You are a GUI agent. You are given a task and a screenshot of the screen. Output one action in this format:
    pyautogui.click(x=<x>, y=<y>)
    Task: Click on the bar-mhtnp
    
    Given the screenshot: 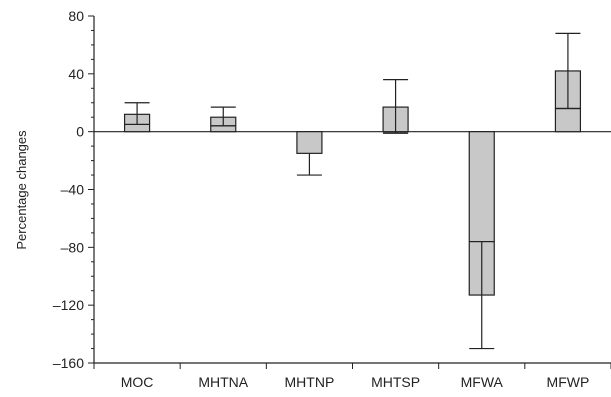 What is the action you would take?
    pyautogui.click(x=309, y=142)
    